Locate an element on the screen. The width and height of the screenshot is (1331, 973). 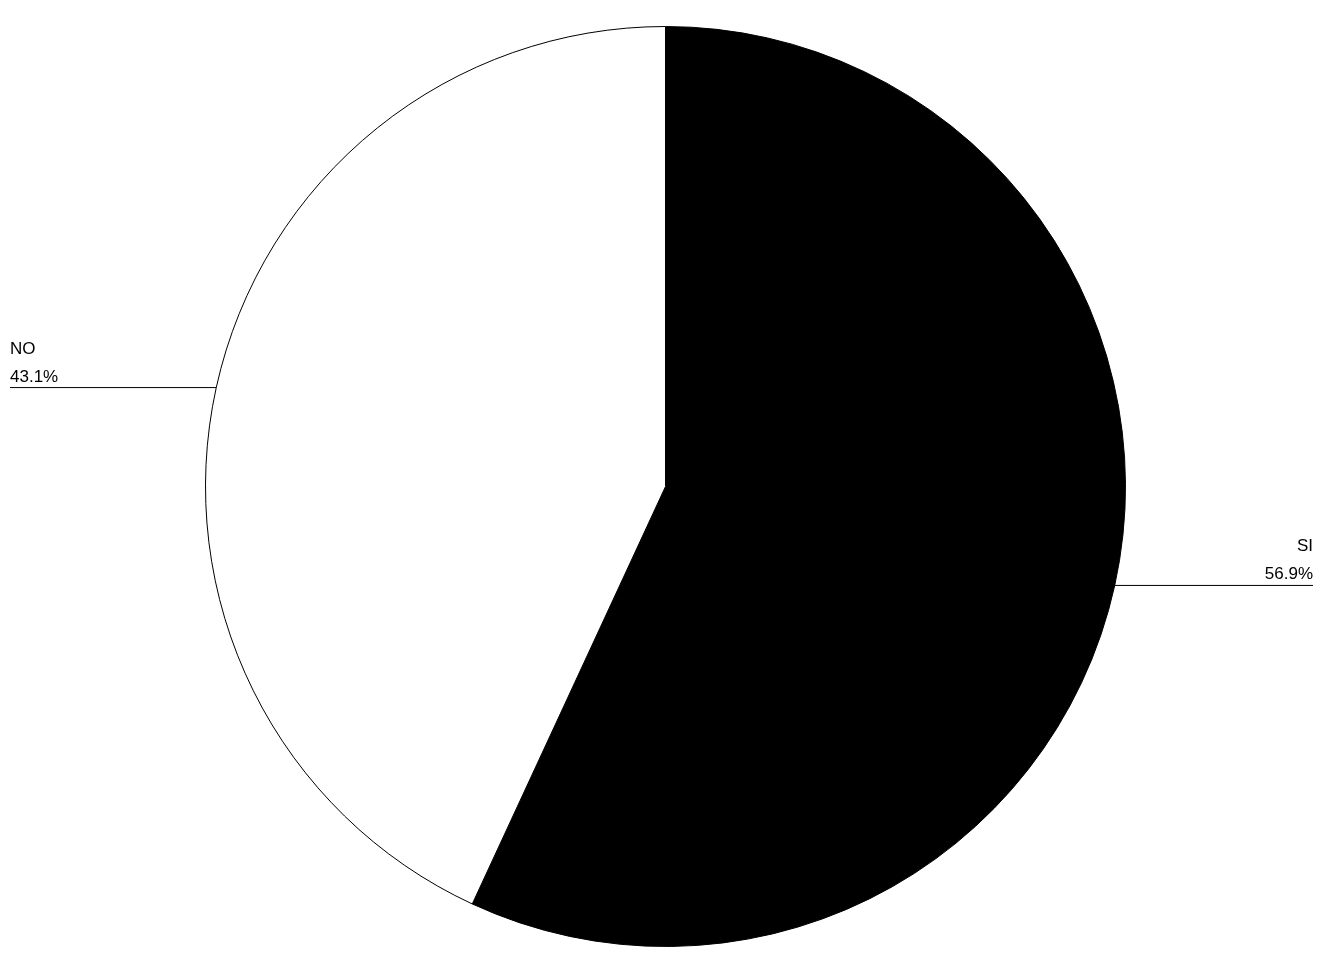
slice-label: SI is located at coordinates (1304, 546).